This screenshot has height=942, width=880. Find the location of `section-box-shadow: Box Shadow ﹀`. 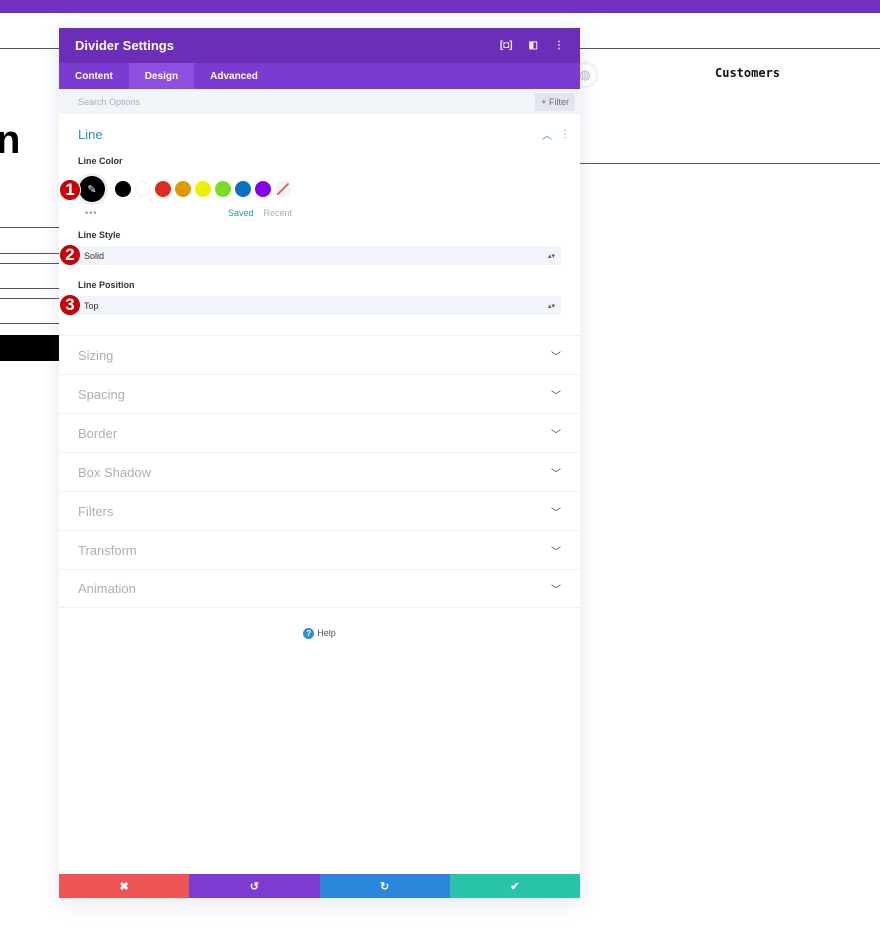

section-box-shadow: Box Shadow ﹀ is located at coordinates (319, 471).